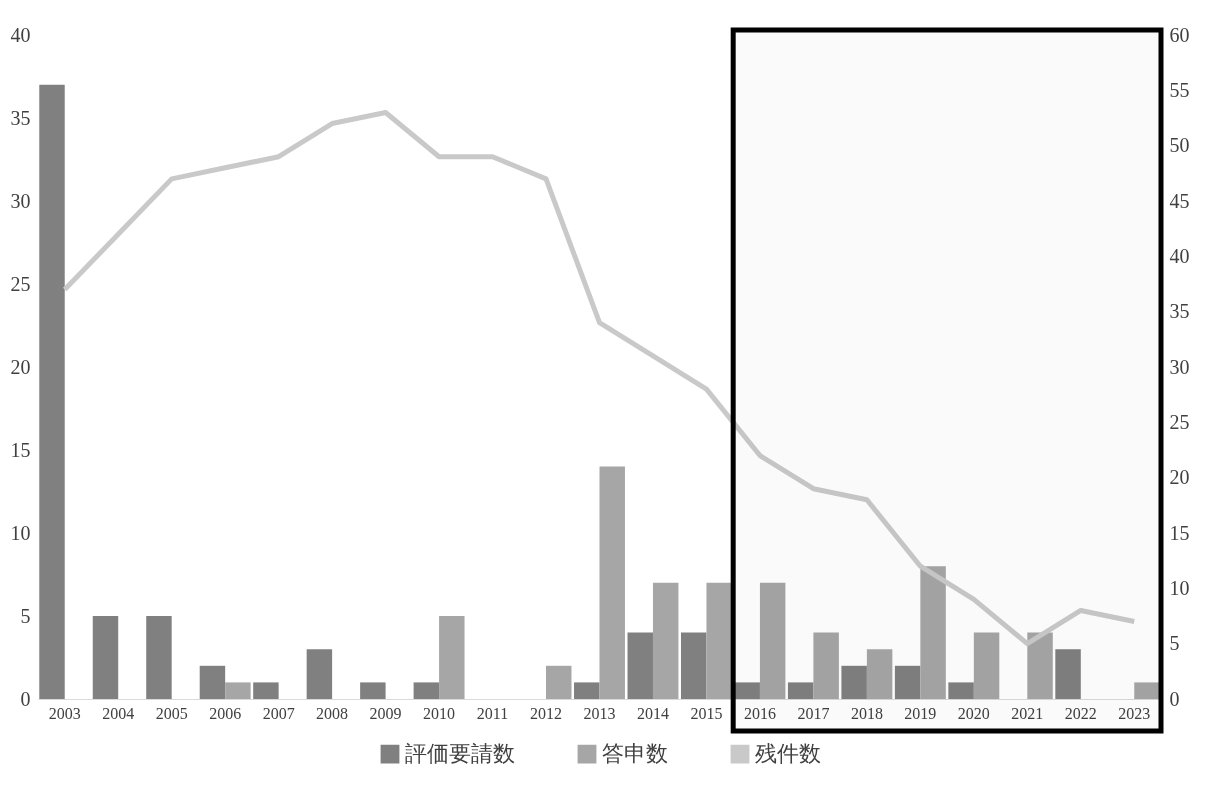 The image size is (1219, 794). Describe the element at coordinates (1179, 477) in the screenshot. I see `y2-tick-label: 20` at that location.